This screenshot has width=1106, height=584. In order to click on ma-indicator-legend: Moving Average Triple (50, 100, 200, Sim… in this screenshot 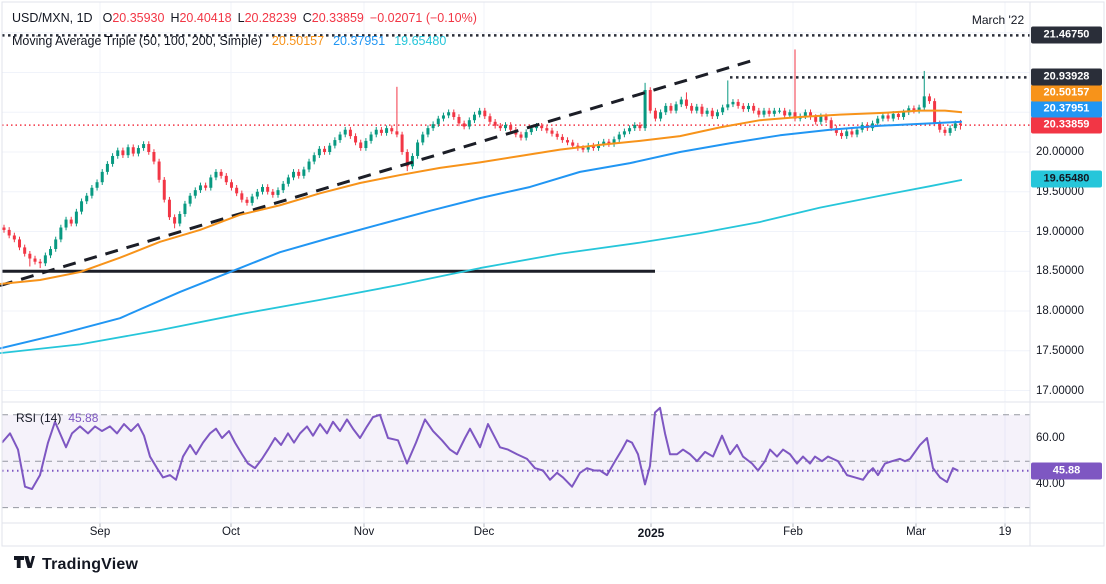, I will do `click(229, 41)`.